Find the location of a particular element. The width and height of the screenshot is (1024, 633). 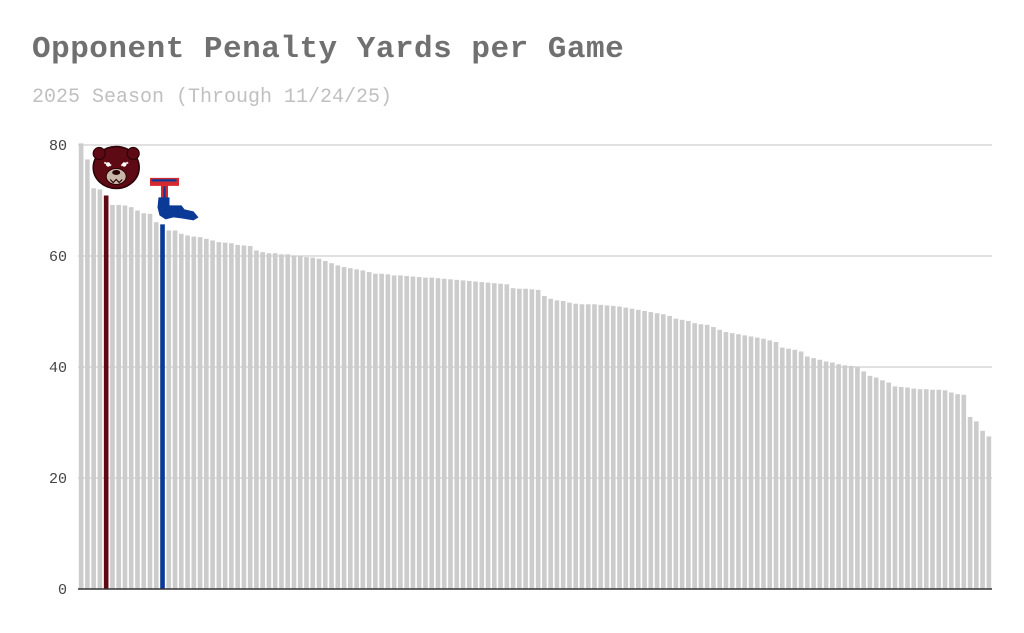

chart-title: Opponent Penalty Yards per Game is located at coordinates (328, 49).